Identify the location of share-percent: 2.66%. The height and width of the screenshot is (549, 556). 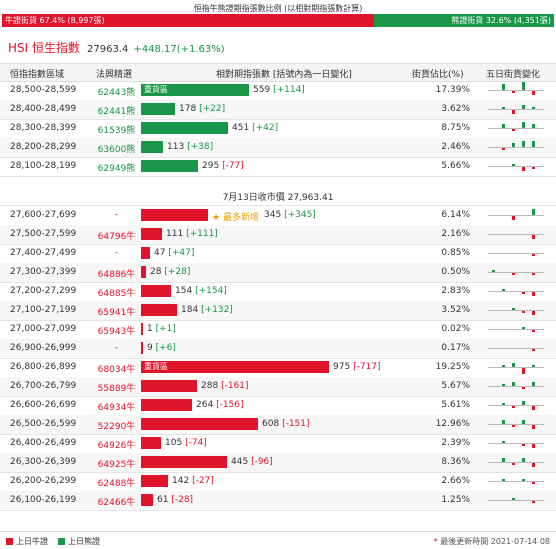
(455, 481).